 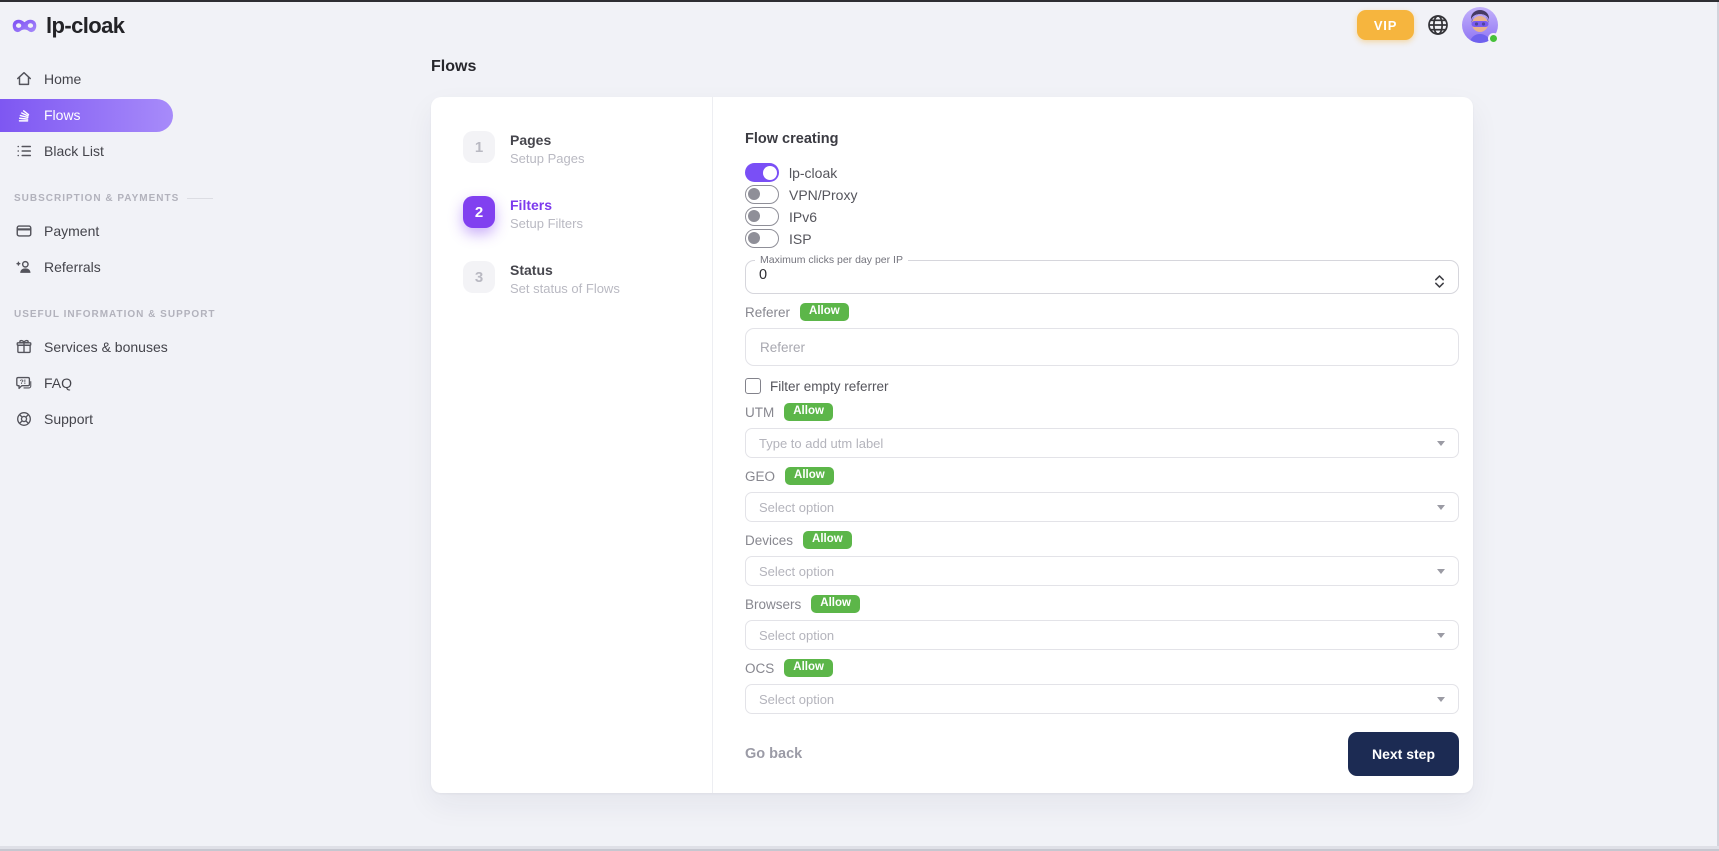 I want to click on user-avatar, so click(x=1480, y=25).